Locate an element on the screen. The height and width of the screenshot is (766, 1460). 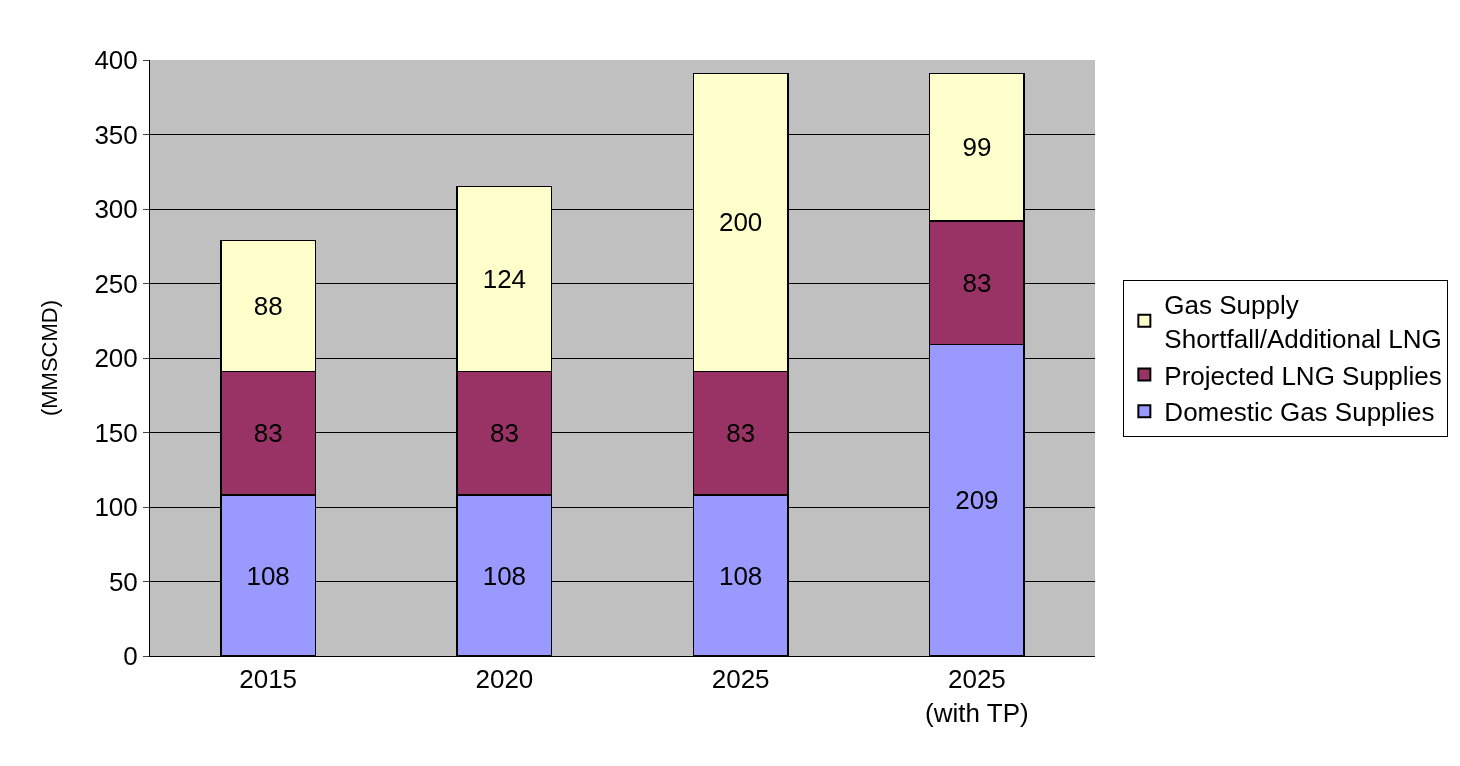
data-label: 99 is located at coordinates (977, 147).